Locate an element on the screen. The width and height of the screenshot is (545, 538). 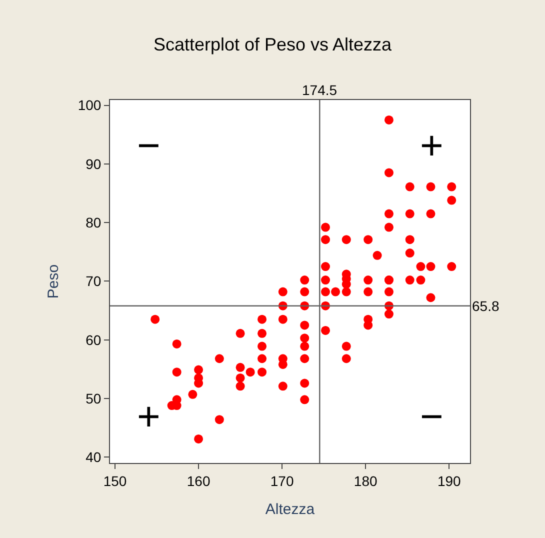
y-tick-label: 100 is located at coordinates (90, 105).